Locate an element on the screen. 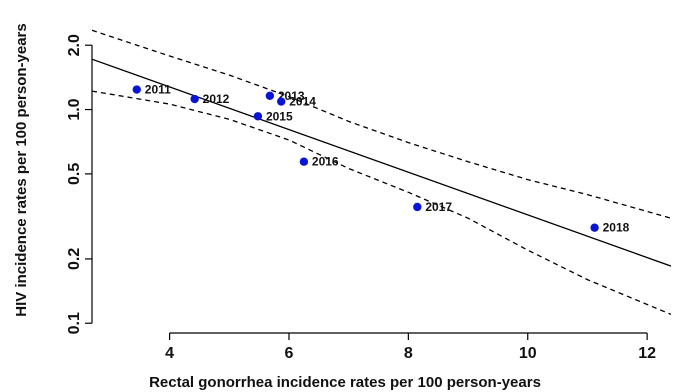 This screenshot has height=392, width=675. point-label: 2011 is located at coordinates (158, 90).